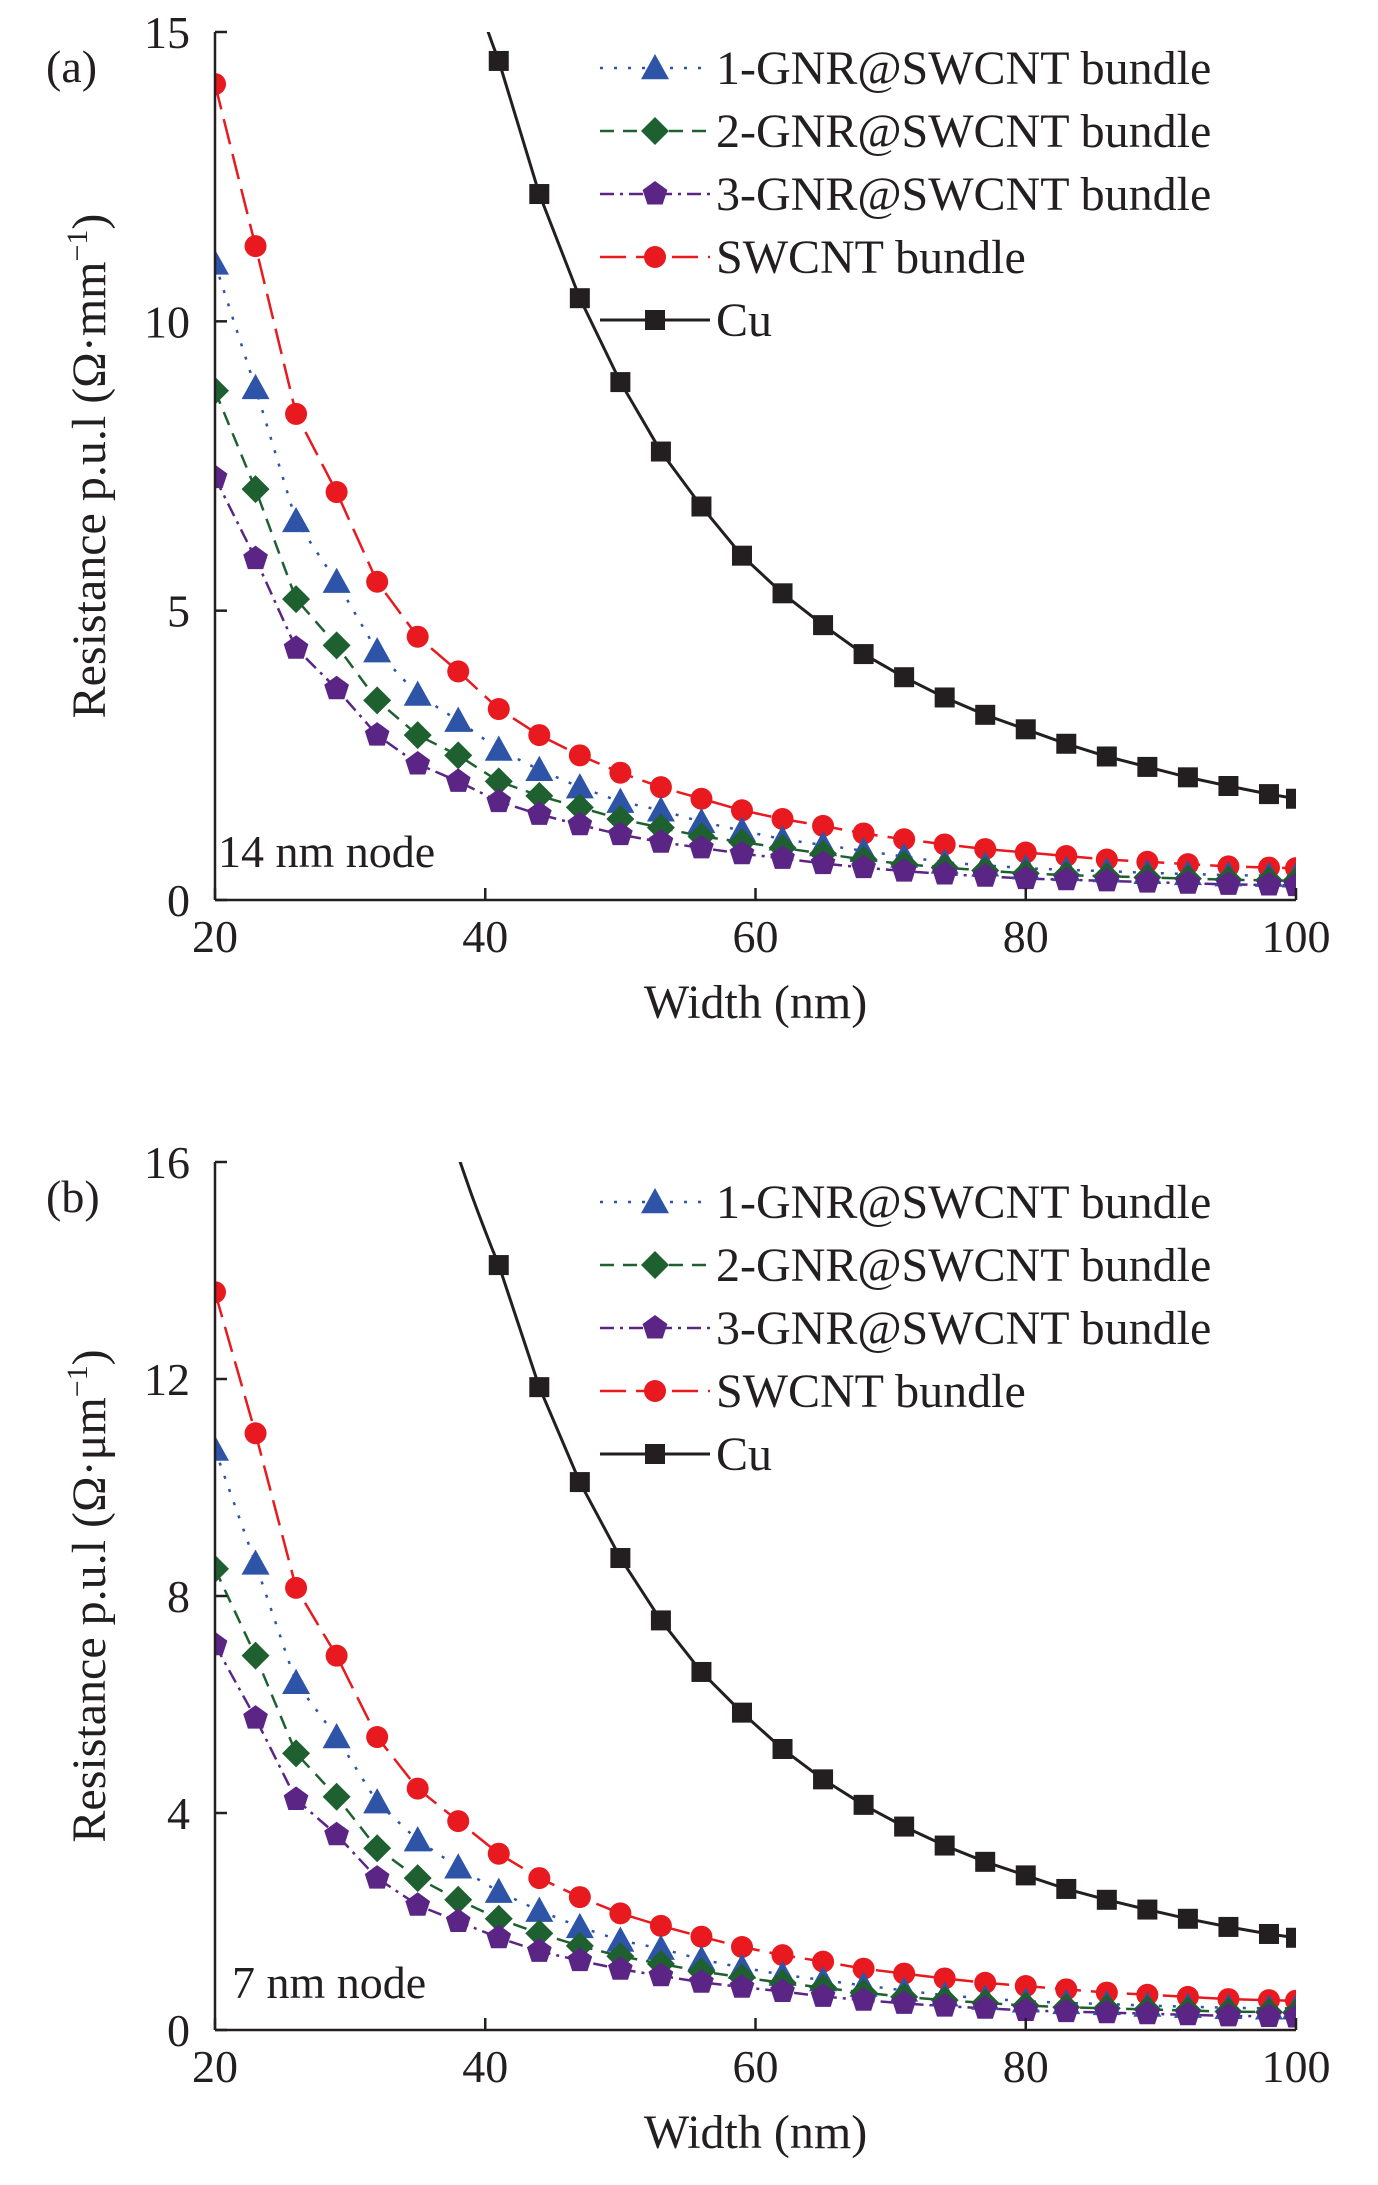  What do you see at coordinates (905, 1328) in the screenshot?
I see `legend-item: 3-GNR@SWCNT bundle` at bounding box center [905, 1328].